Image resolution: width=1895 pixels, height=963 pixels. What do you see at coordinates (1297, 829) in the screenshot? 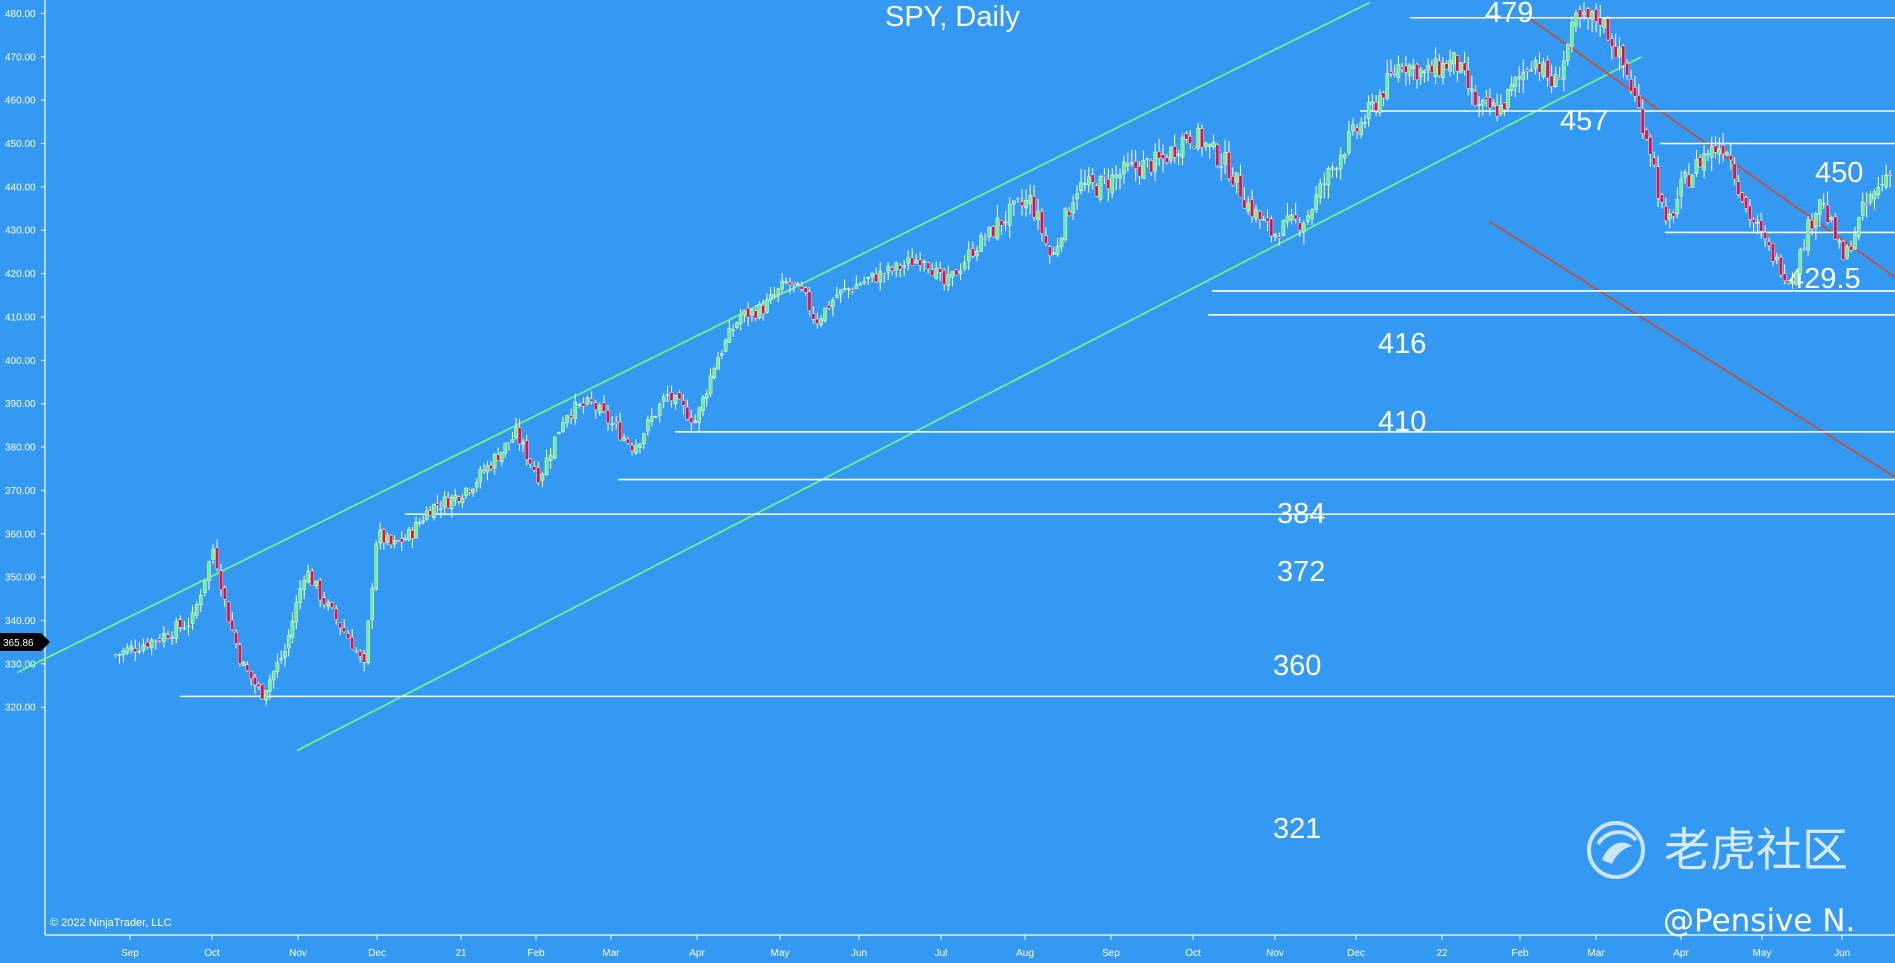
I see `level-label: 321` at bounding box center [1297, 829].